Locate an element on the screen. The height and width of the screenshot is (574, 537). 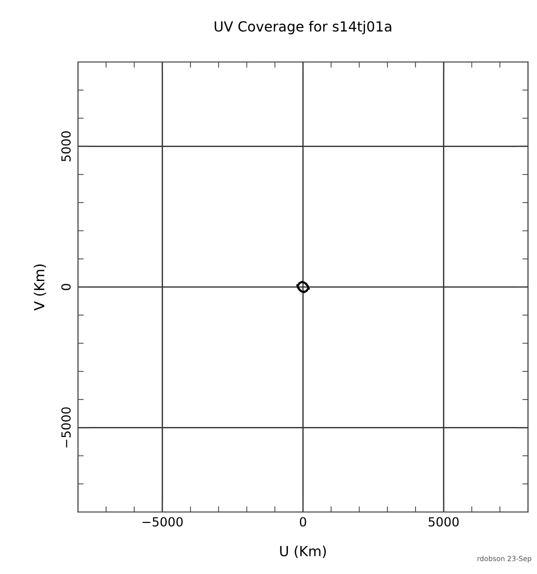
x-axis-title: U (Km) is located at coordinates (303, 552).